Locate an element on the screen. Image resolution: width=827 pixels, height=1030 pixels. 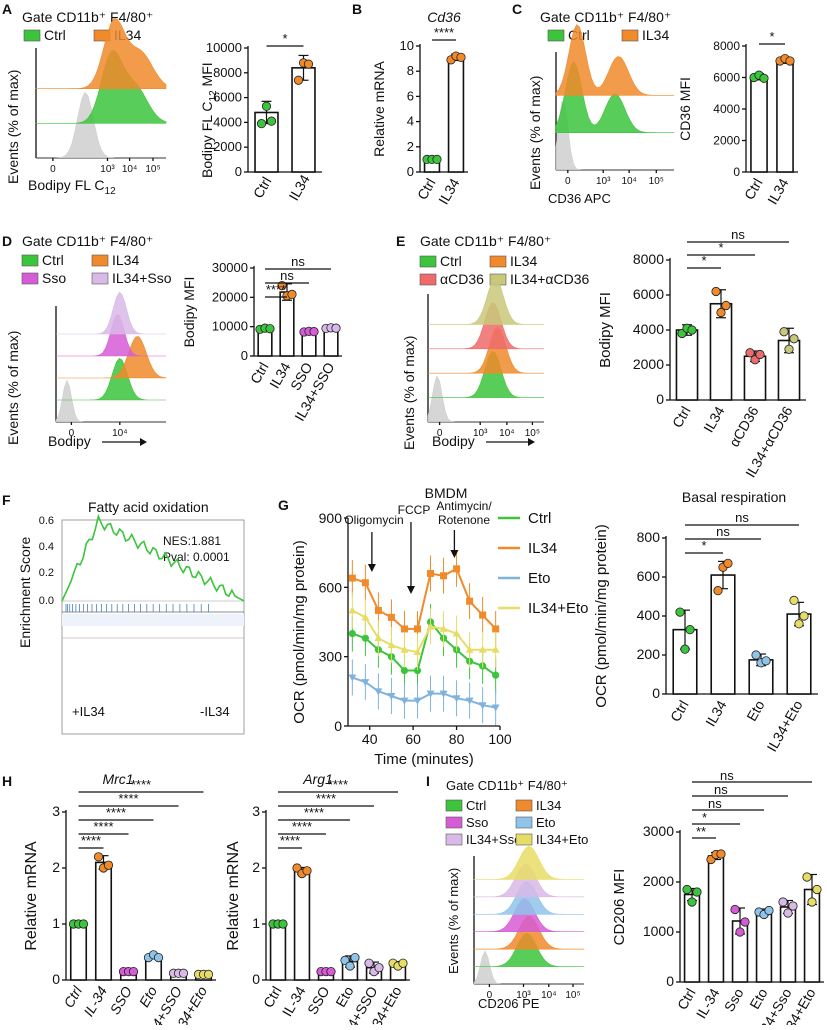
series-line is located at coordinates (424, 598).